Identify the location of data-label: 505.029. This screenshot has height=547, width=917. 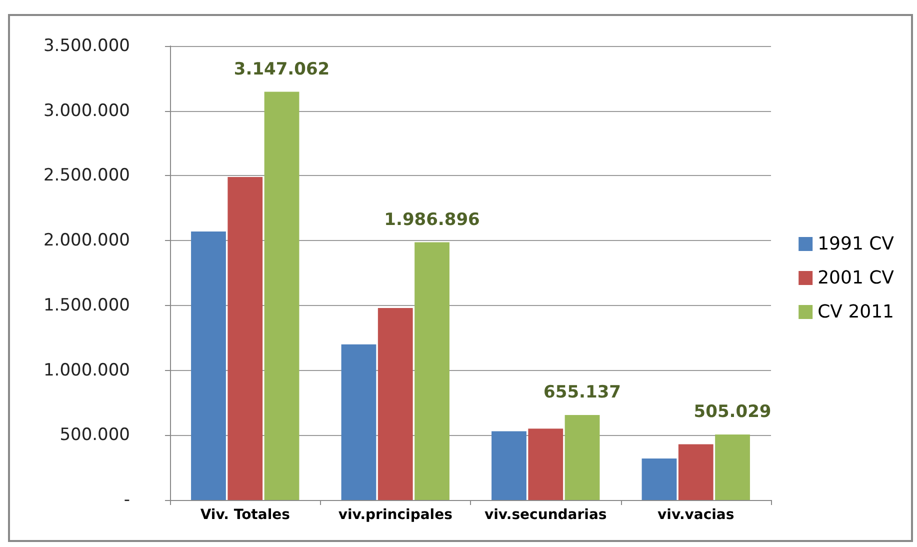
(733, 412).